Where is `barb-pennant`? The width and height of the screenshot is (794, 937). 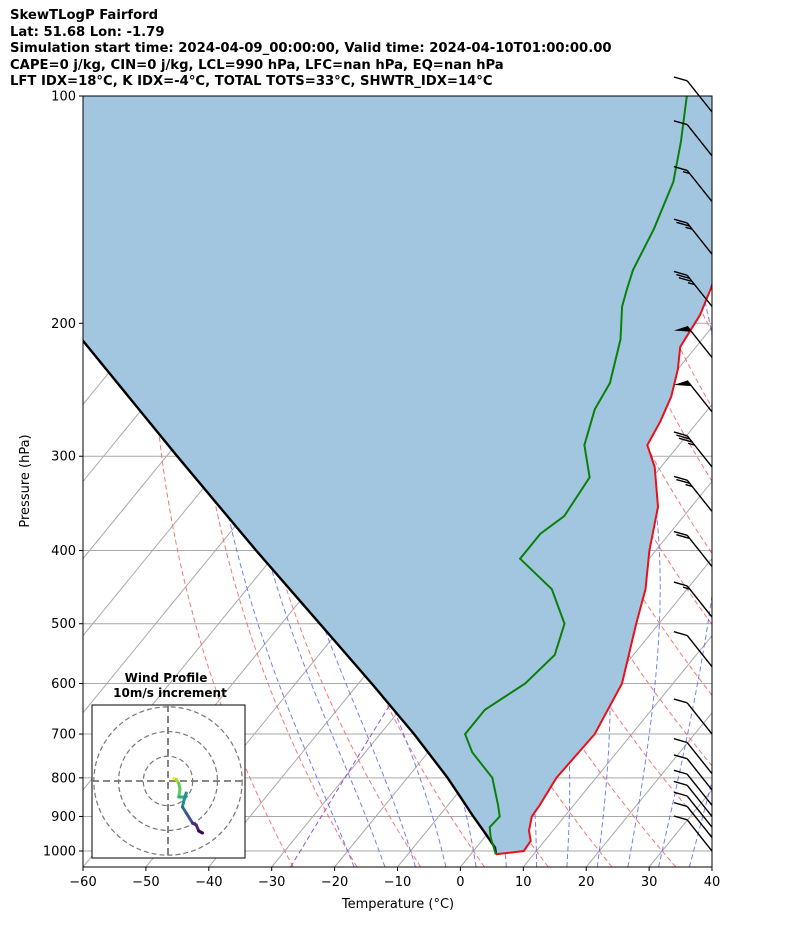
barb-pennant is located at coordinates (682, 329).